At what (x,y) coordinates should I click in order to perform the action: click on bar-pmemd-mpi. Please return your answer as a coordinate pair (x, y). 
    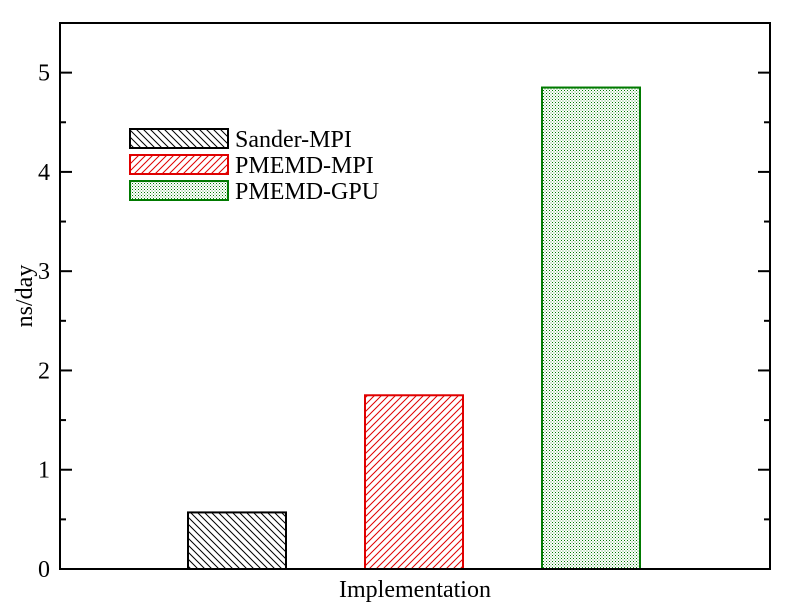
    Looking at the image, I should click on (414, 482).